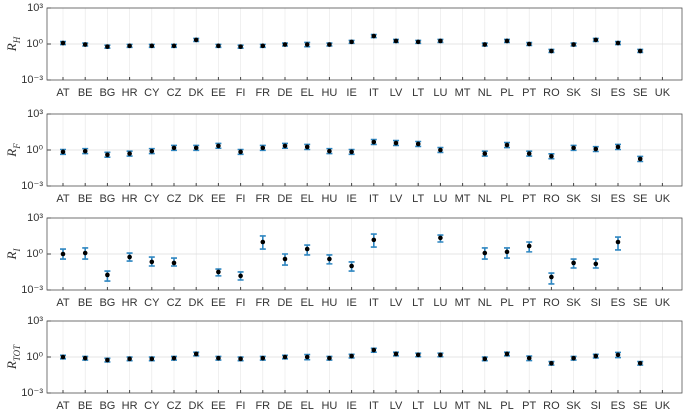 Image resolution: width=685 pixels, height=418 pixels. I want to click on y-axis-label: RF, so click(13, 150).